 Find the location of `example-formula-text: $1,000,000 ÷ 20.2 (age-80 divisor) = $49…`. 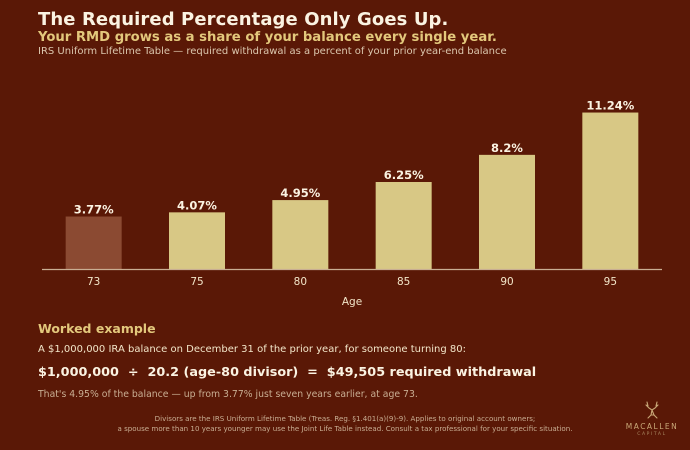

example-formula-text: $1,000,000 ÷ 20.2 (age-80 divisor) = $49… is located at coordinates (287, 372).